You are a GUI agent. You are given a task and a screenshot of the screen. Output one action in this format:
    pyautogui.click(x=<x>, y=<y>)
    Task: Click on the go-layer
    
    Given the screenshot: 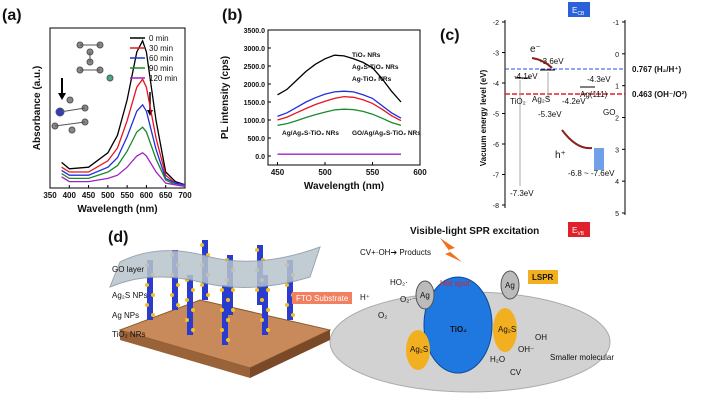 What is the action you would take?
    pyautogui.click(x=215, y=267)
    